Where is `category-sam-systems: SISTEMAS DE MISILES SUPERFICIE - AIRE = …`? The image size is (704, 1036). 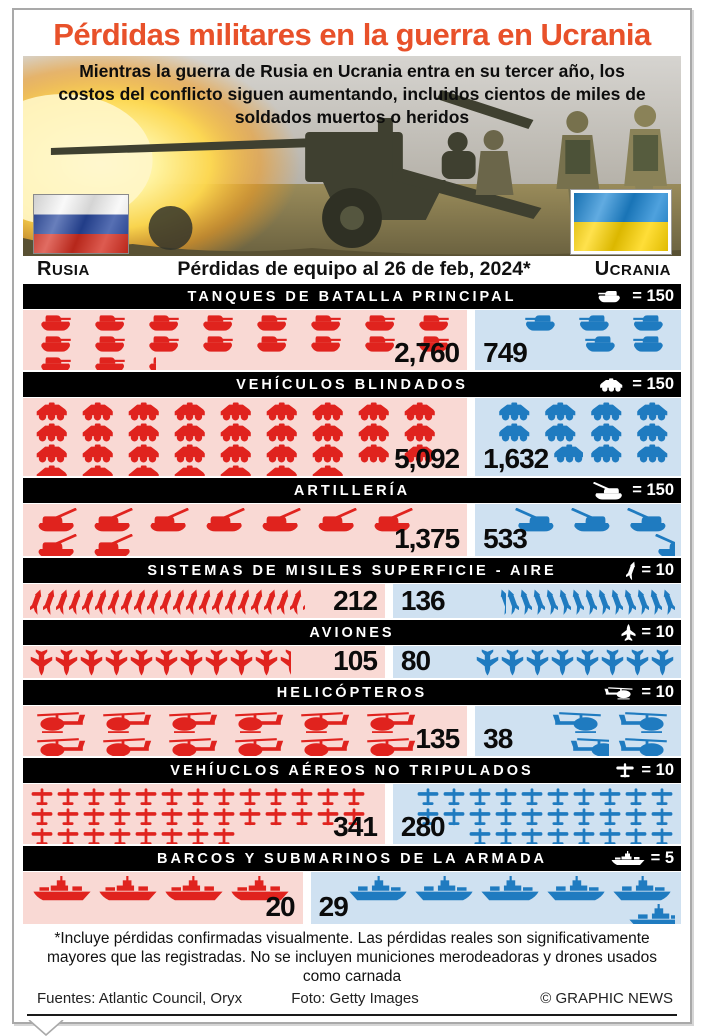 category-sam-systems: SISTEMAS DE MISILES SUPERFICIE - AIRE = … is located at coordinates (352, 588).